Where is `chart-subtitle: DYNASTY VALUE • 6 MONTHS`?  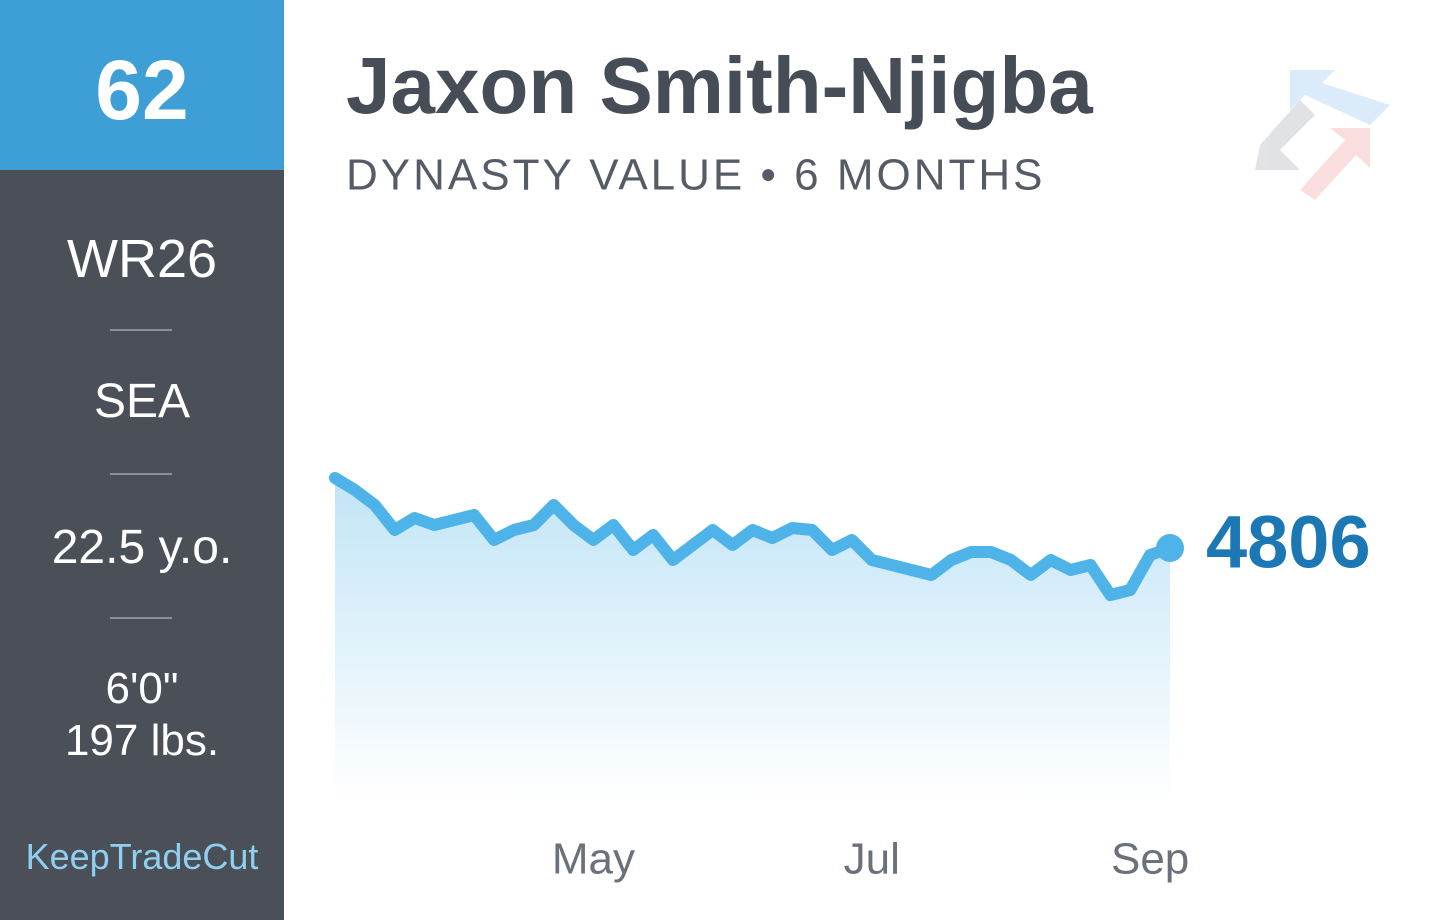
chart-subtitle: DYNASTY VALUE • 6 MONTHS is located at coordinates (695, 175).